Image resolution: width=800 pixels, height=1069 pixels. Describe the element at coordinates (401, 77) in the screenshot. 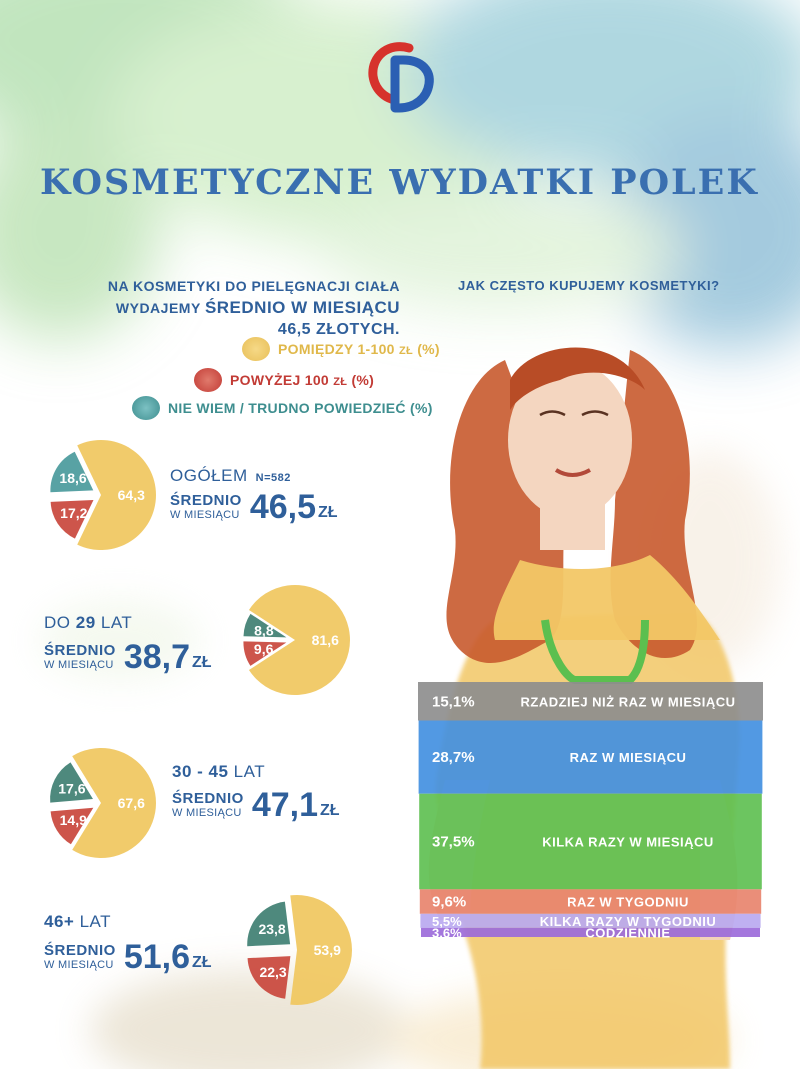

I see `logo-icon` at that location.